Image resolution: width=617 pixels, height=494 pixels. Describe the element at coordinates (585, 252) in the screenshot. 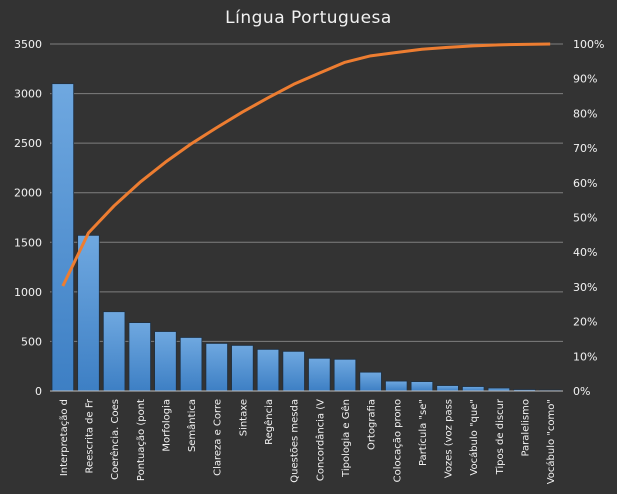

I see `y2-tick-label: 40%` at that location.